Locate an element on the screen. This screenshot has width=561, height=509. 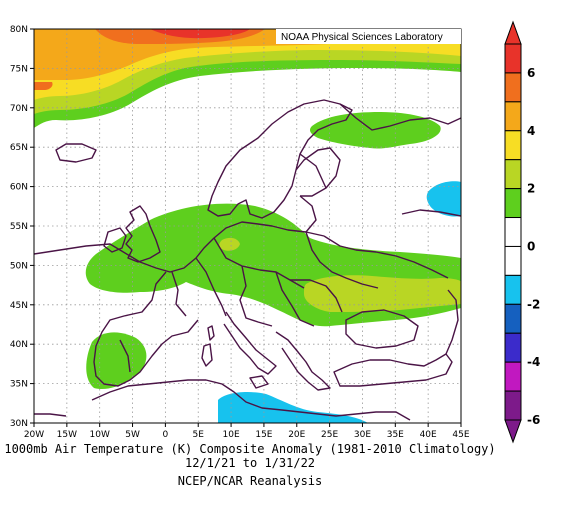
lat-tick-label: 30N is located at coordinates (19, 424).